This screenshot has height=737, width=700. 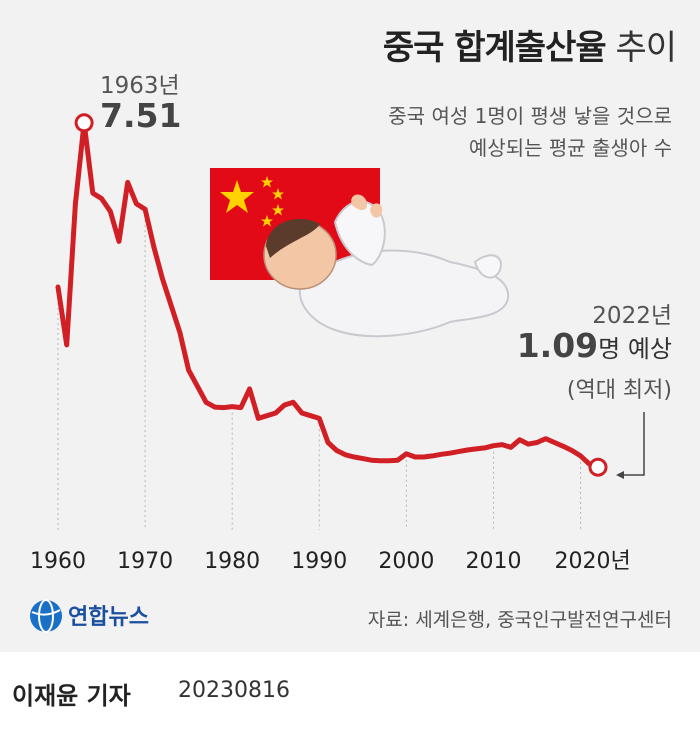 What do you see at coordinates (232, 561) in the screenshot?
I see `x-tick-label: 1980` at bounding box center [232, 561].